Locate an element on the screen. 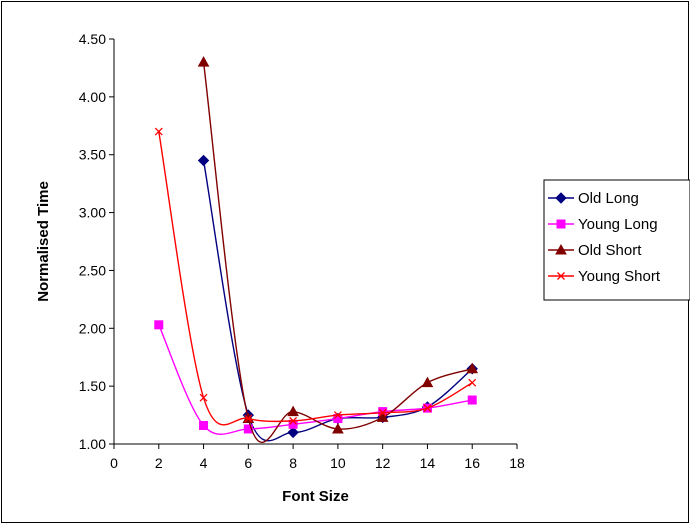  x-tick-label: 6 is located at coordinates (248, 463).